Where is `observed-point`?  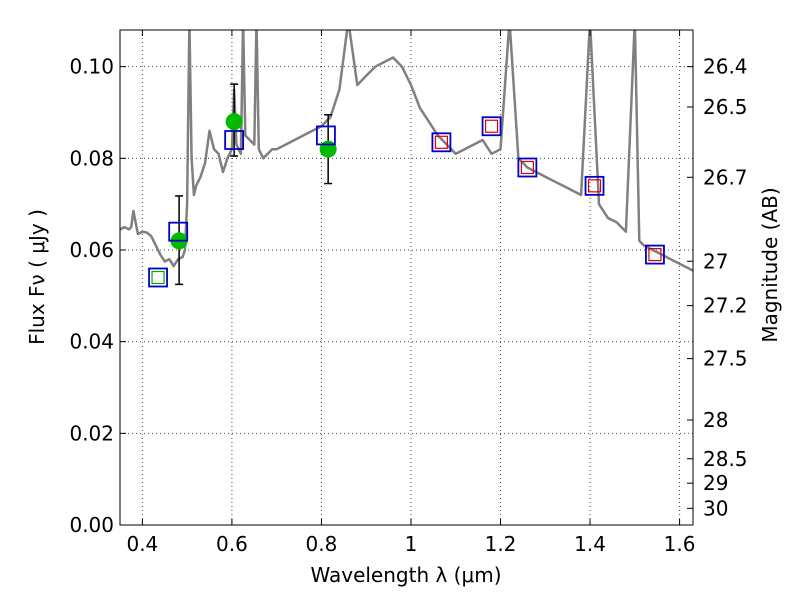
observed-point is located at coordinates (234, 122).